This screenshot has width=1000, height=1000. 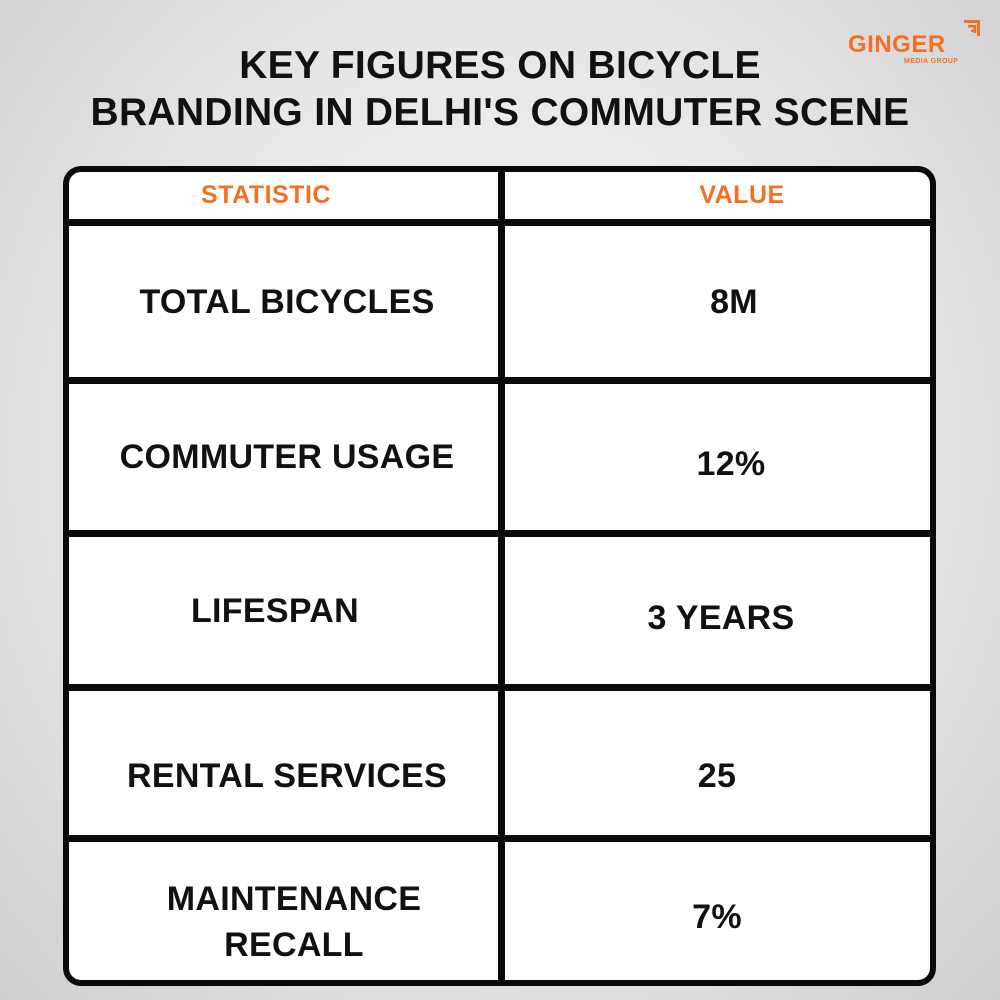 What do you see at coordinates (972, 28) in the screenshot?
I see `logo-mark-icon` at bounding box center [972, 28].